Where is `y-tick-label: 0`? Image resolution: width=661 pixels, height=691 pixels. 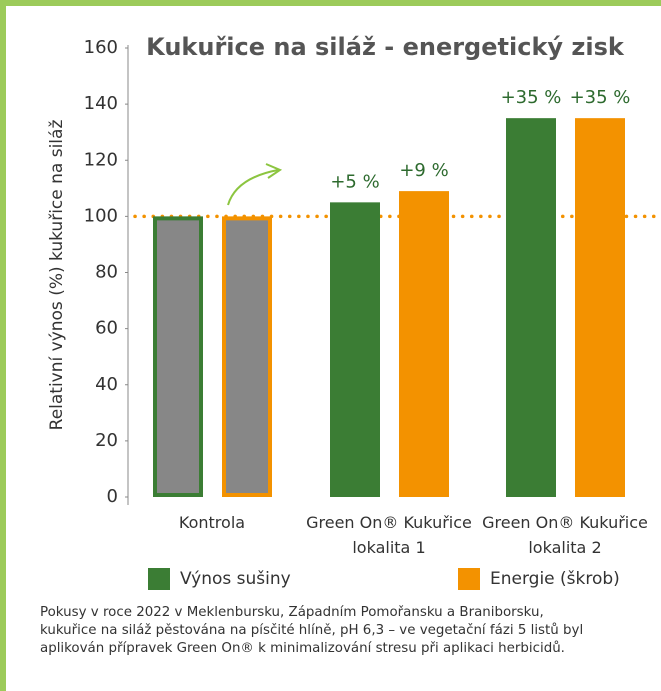
y-tick-label: 0 is located at coordinates (112, 496).